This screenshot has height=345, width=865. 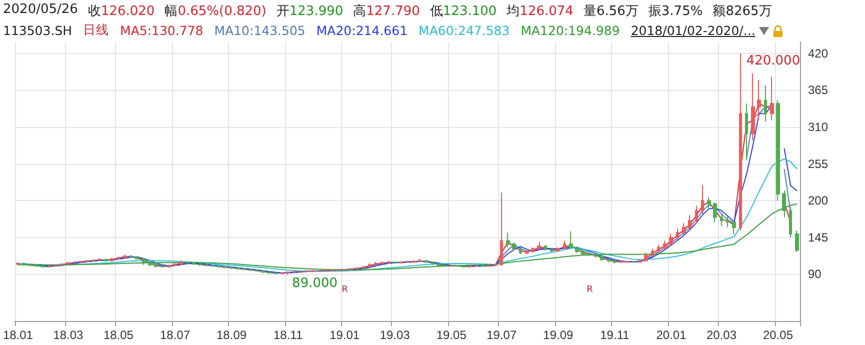 What do you see at coordinates (215, 11) in the screenshot?
I see `text: 幅0.65%(0.820)` at bounding box center [215, 11].